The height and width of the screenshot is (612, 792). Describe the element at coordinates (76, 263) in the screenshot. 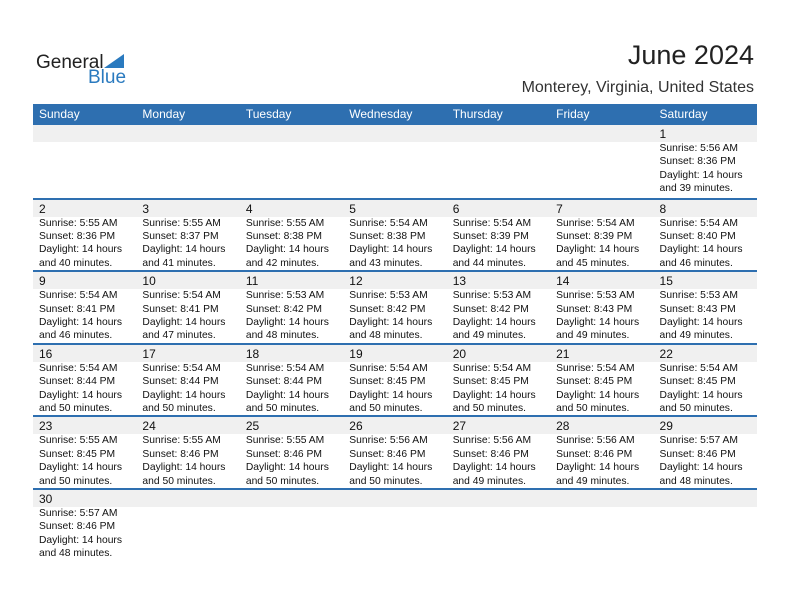

I see `daylight-minutes-text: and 40 minutes.` at that location.